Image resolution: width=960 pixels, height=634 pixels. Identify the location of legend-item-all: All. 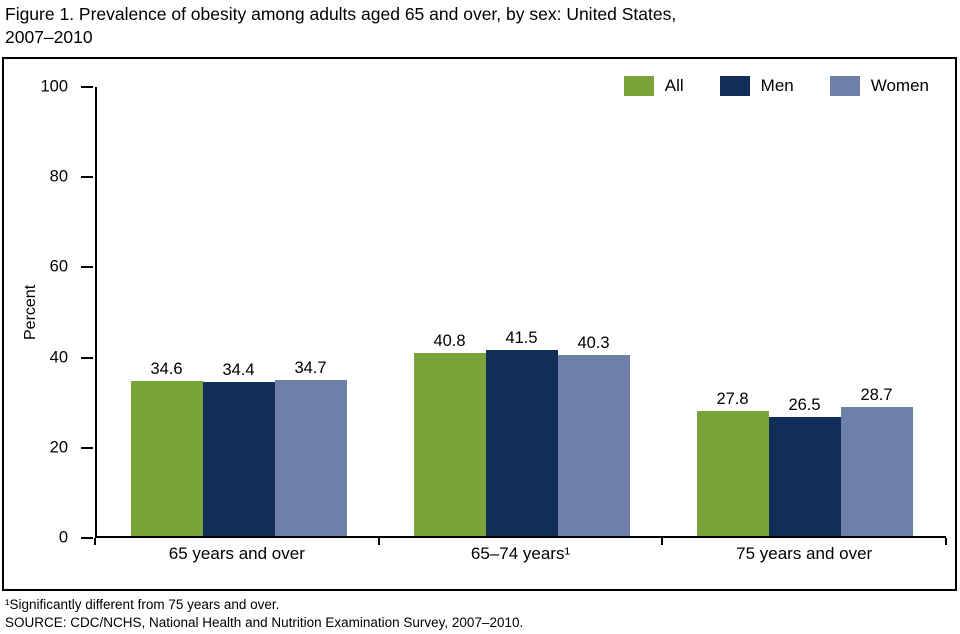
(653, 86).